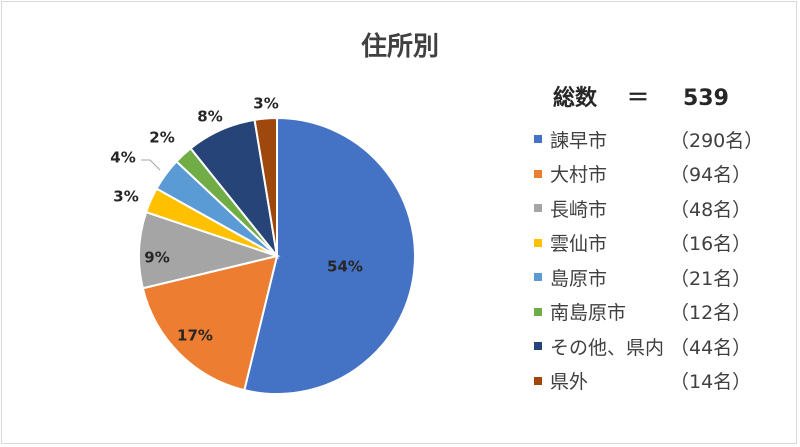 The image size is (800, 447). I want to click on data-label: 4%, so click(122, 158).